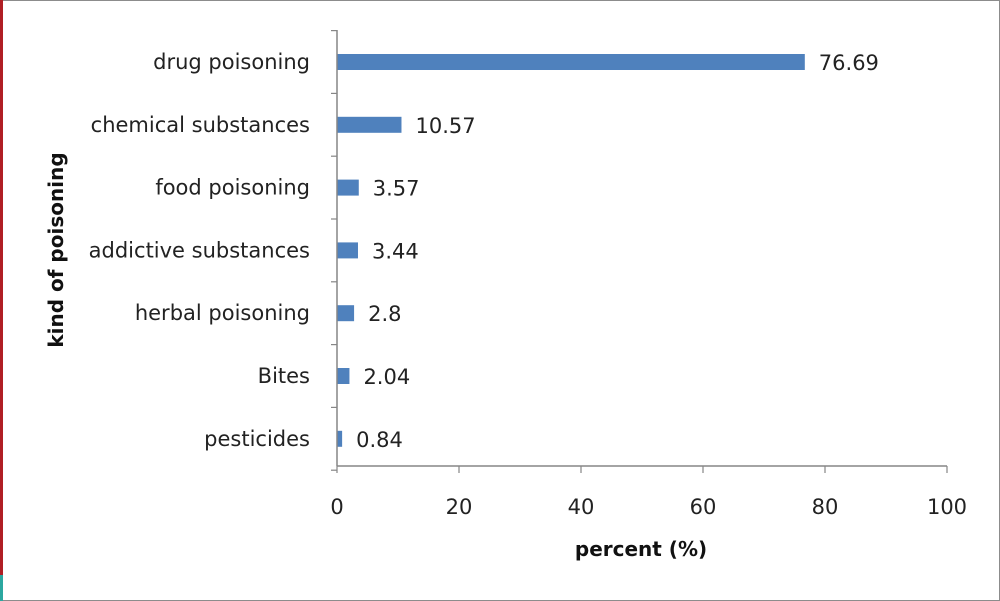 Image resolution: width=1000 pixels, height=601 pixels. I want to click on data-label: 3.44, so click(395, 251).